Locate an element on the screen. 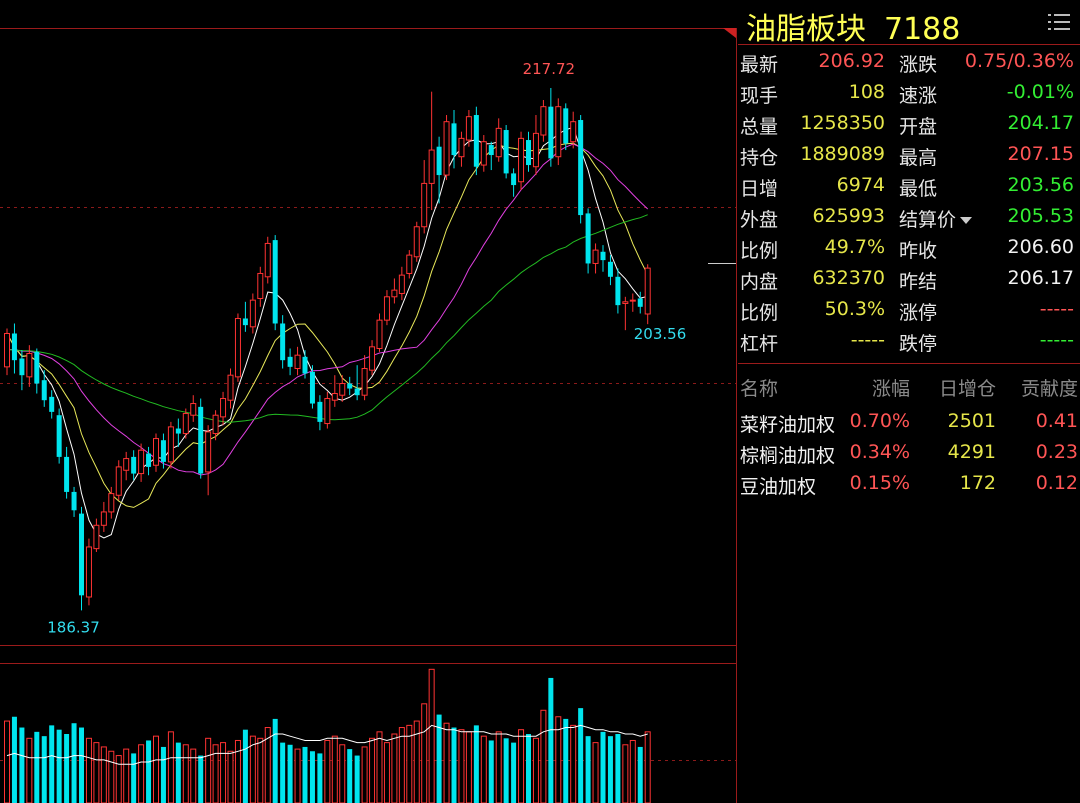 The height and width of the screenshot is (803, 1080). component-change: 0.15% is located at coordinates (879, 483).